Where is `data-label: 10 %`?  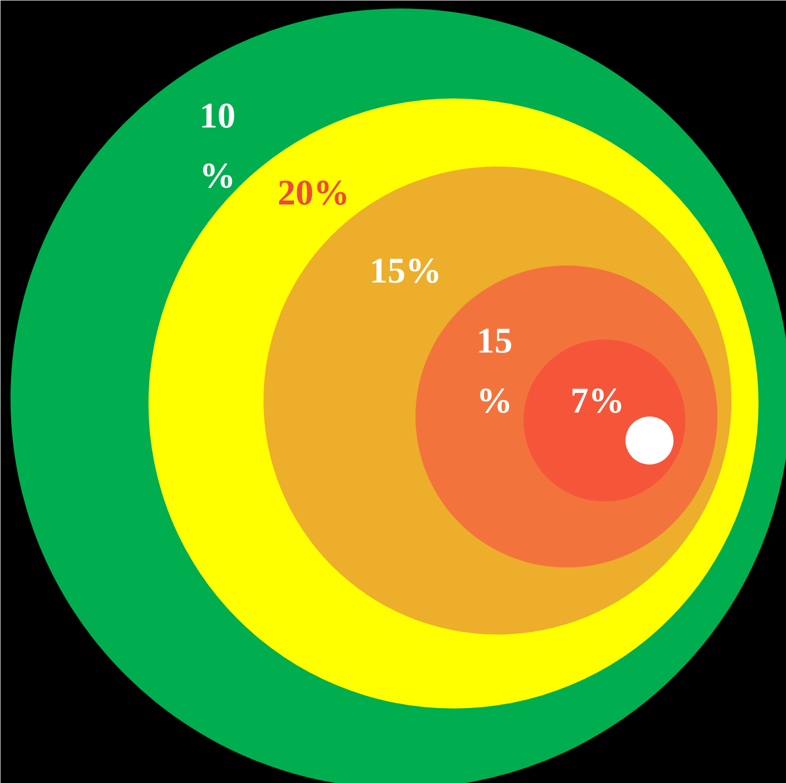
data-label: 10 % is located at coordinates (218, 146).